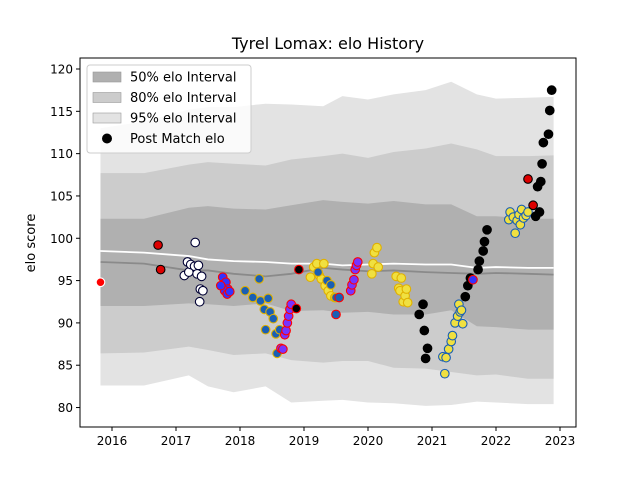 The height and width of the screenshot is (480, 640). What do you see at coordinates (65, 408) in the screenshot?
I see `y-tick-label: 80` at bounding box center [65, 408].